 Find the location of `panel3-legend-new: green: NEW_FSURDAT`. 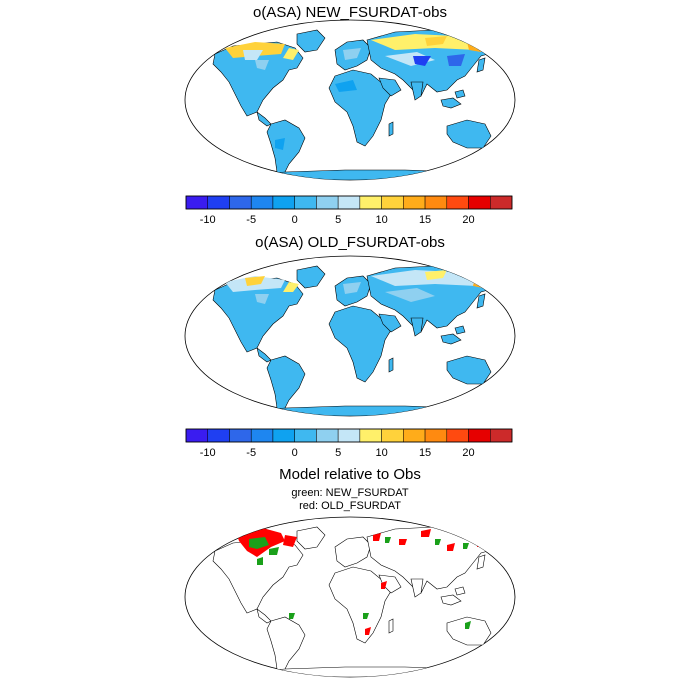

panel3-legend-new: green: NEW_FSURDAT is located at coordinates (350, 493).